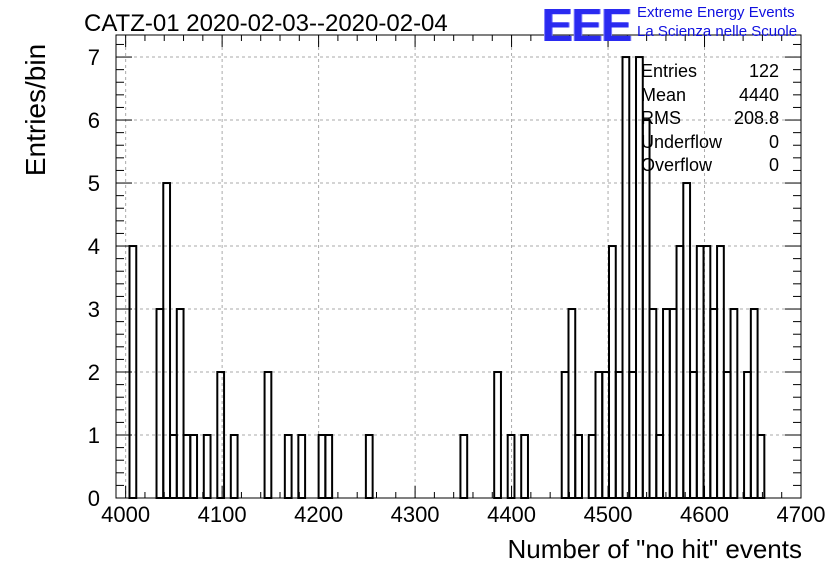 The height and width of the screenshot is (572, 836). What do you see at coordinates (94, 183) in the screenshot?
I see `y-tick-label: 5` at bounding box center [94, 183].